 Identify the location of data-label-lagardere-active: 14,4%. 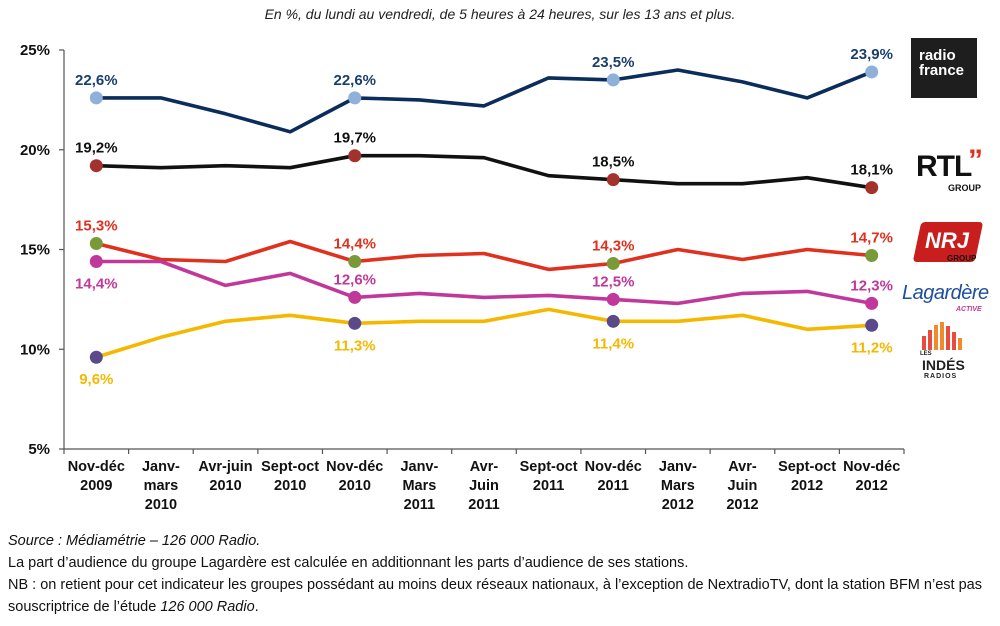
(96, 283).